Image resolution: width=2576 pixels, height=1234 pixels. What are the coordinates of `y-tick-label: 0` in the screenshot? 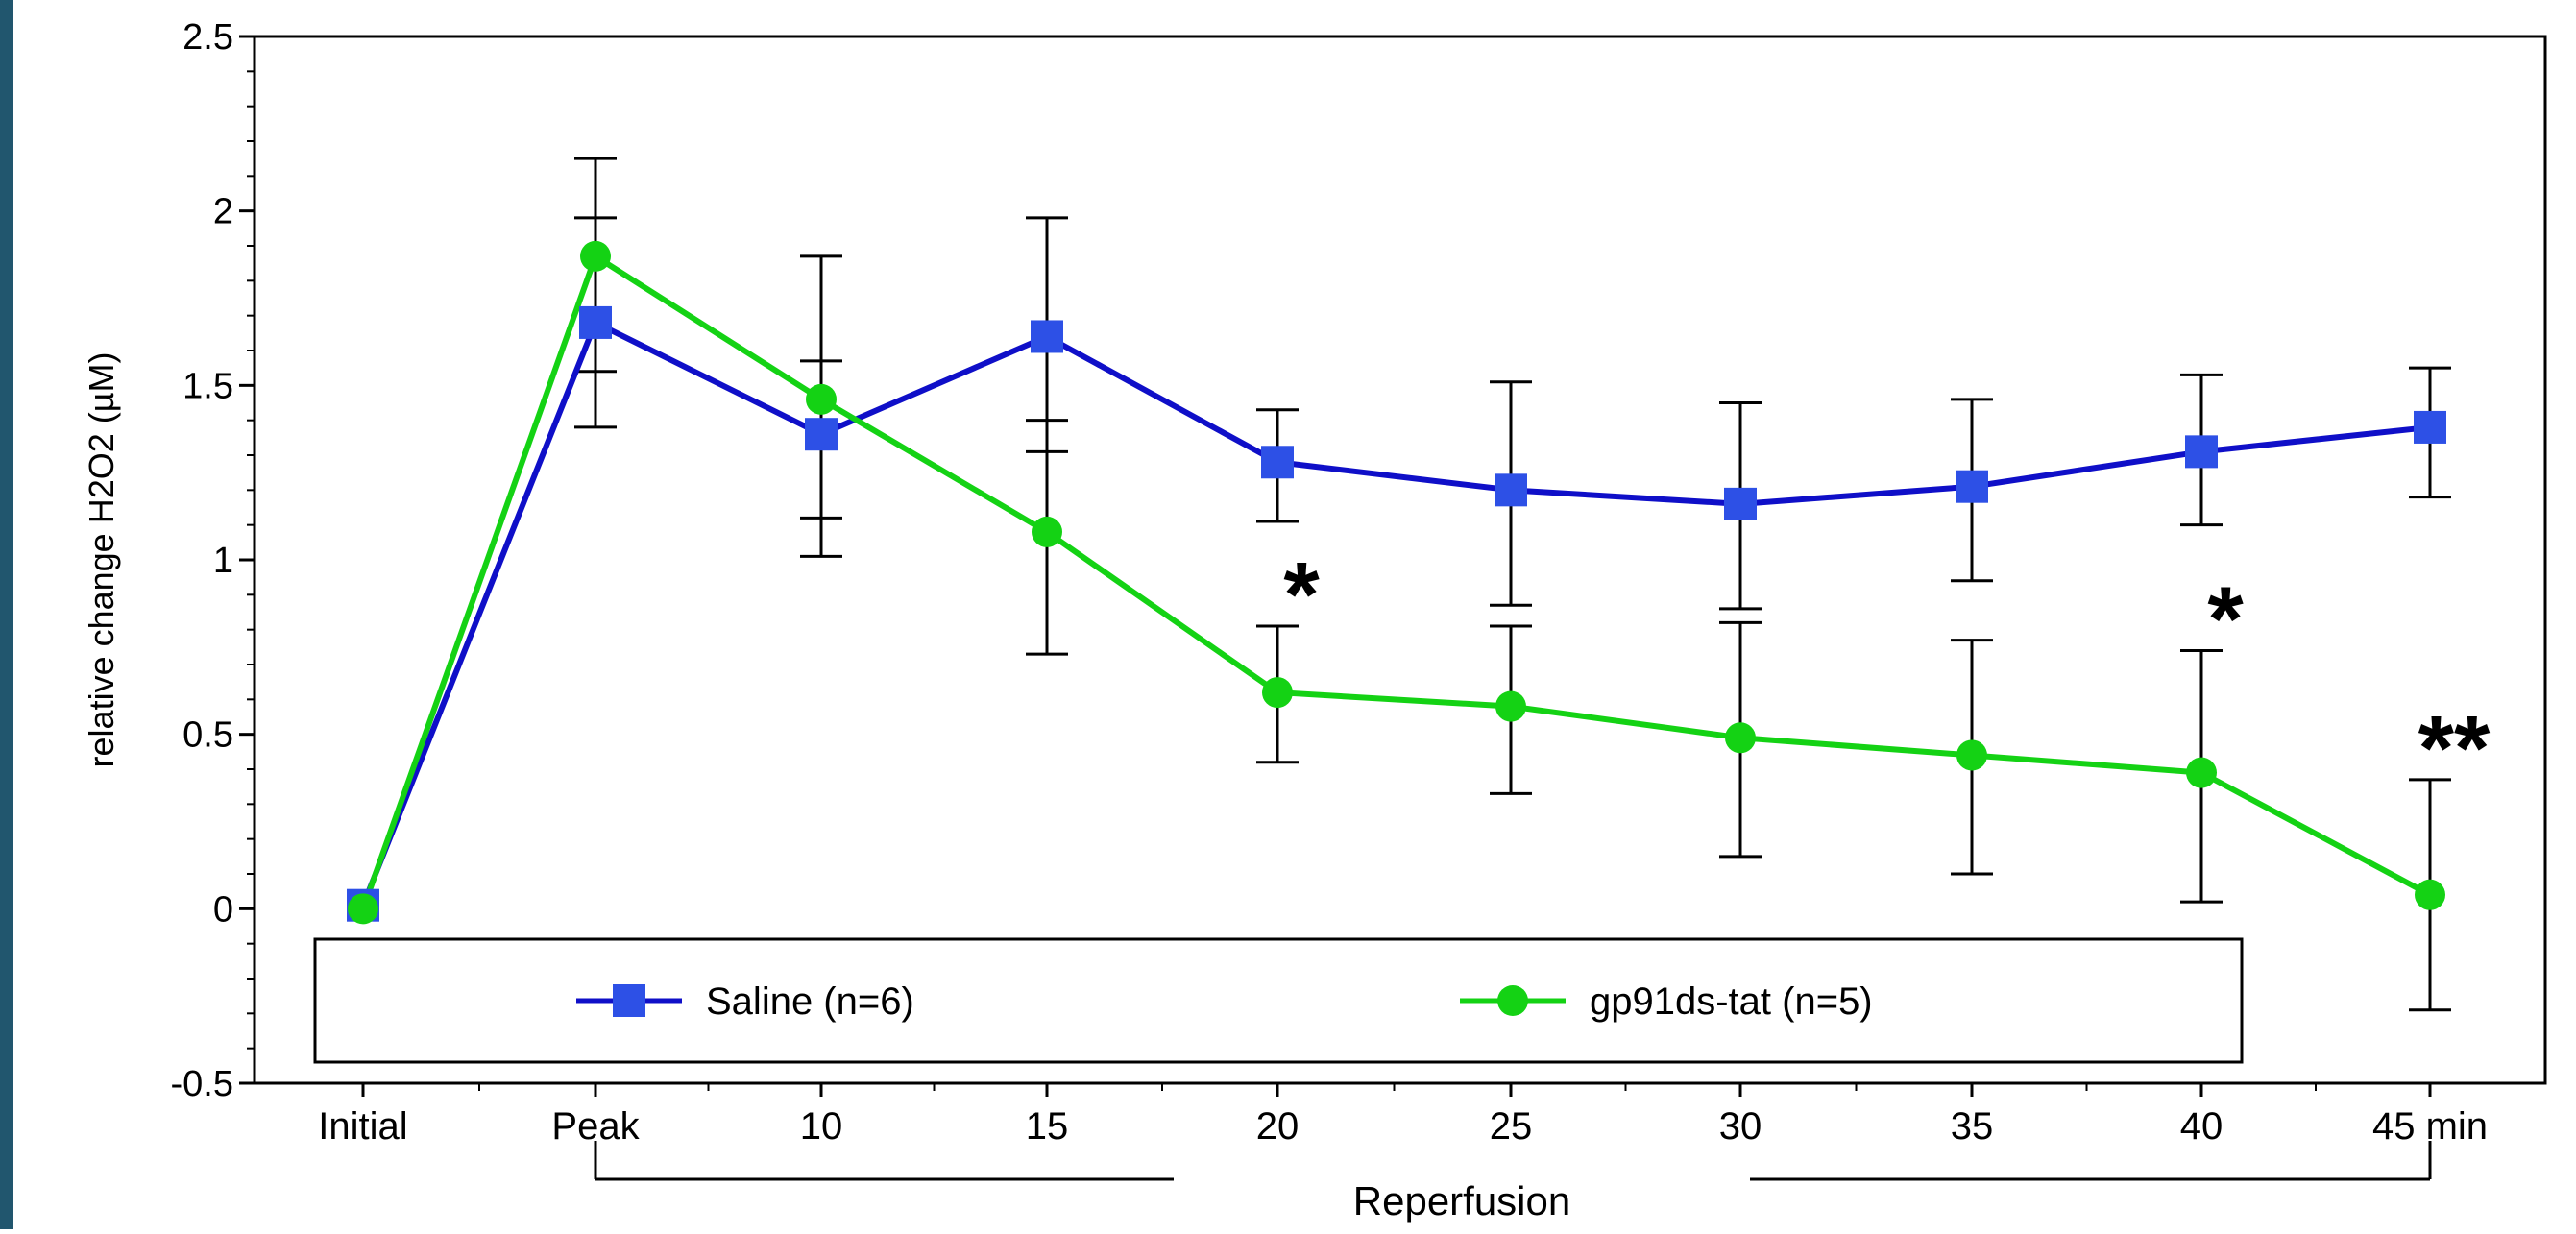 It's located at (223, 909).